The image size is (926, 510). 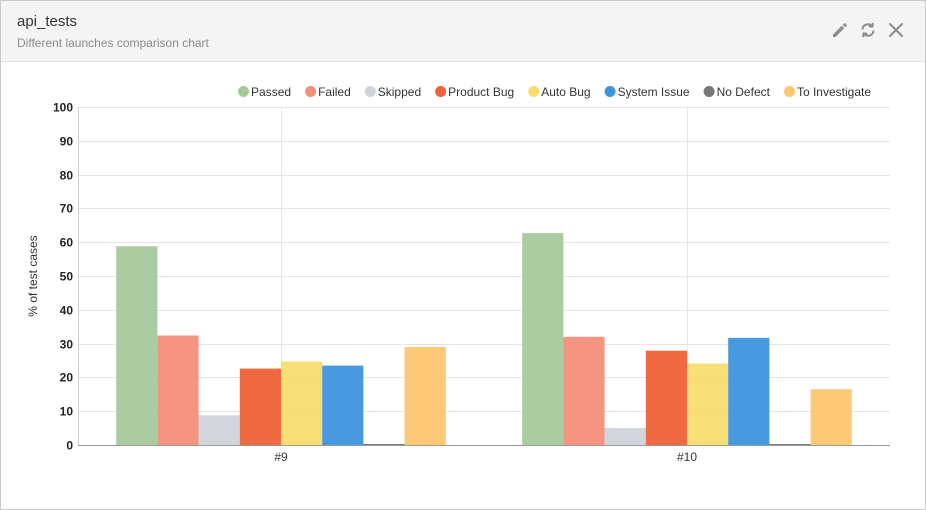 I want to click on legend-label: Auto Bug, so click(x=565, y=92).